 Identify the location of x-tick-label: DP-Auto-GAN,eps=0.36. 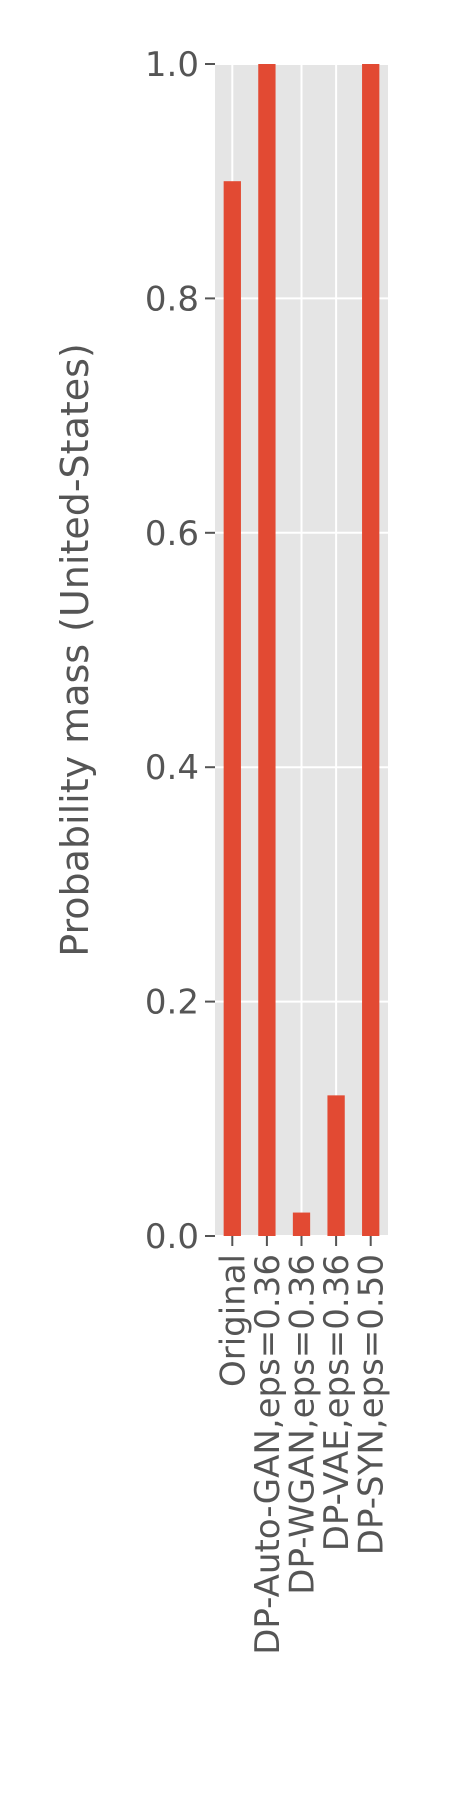
(268, 1454).